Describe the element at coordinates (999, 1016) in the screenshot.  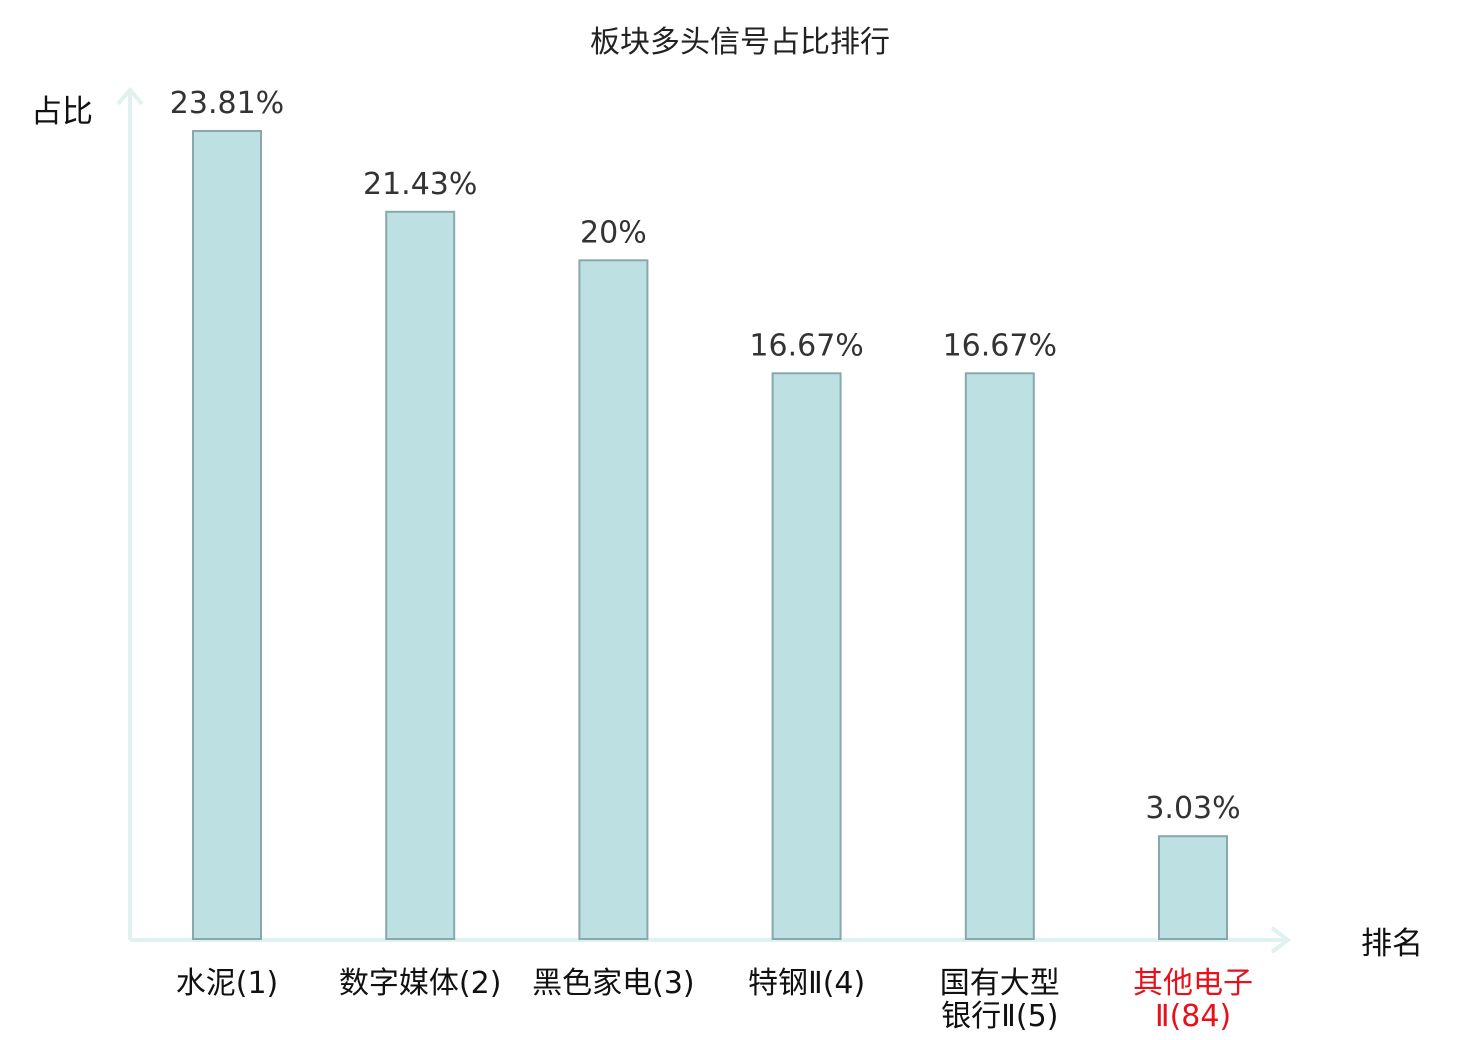
I see `category-label: 银行Ⅱ(5)` at that location.